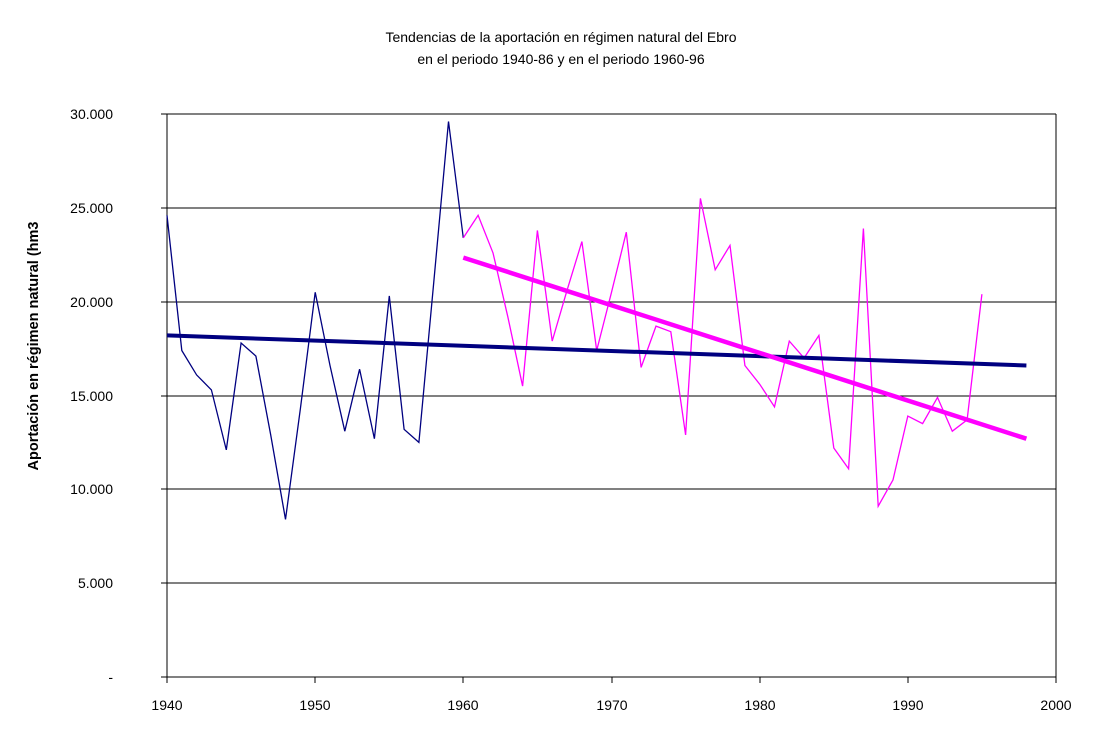 The height and width of the screenshot is (737, 1094). I want to click on tendencia-lineal-1940-86-line, so click(596, 350).